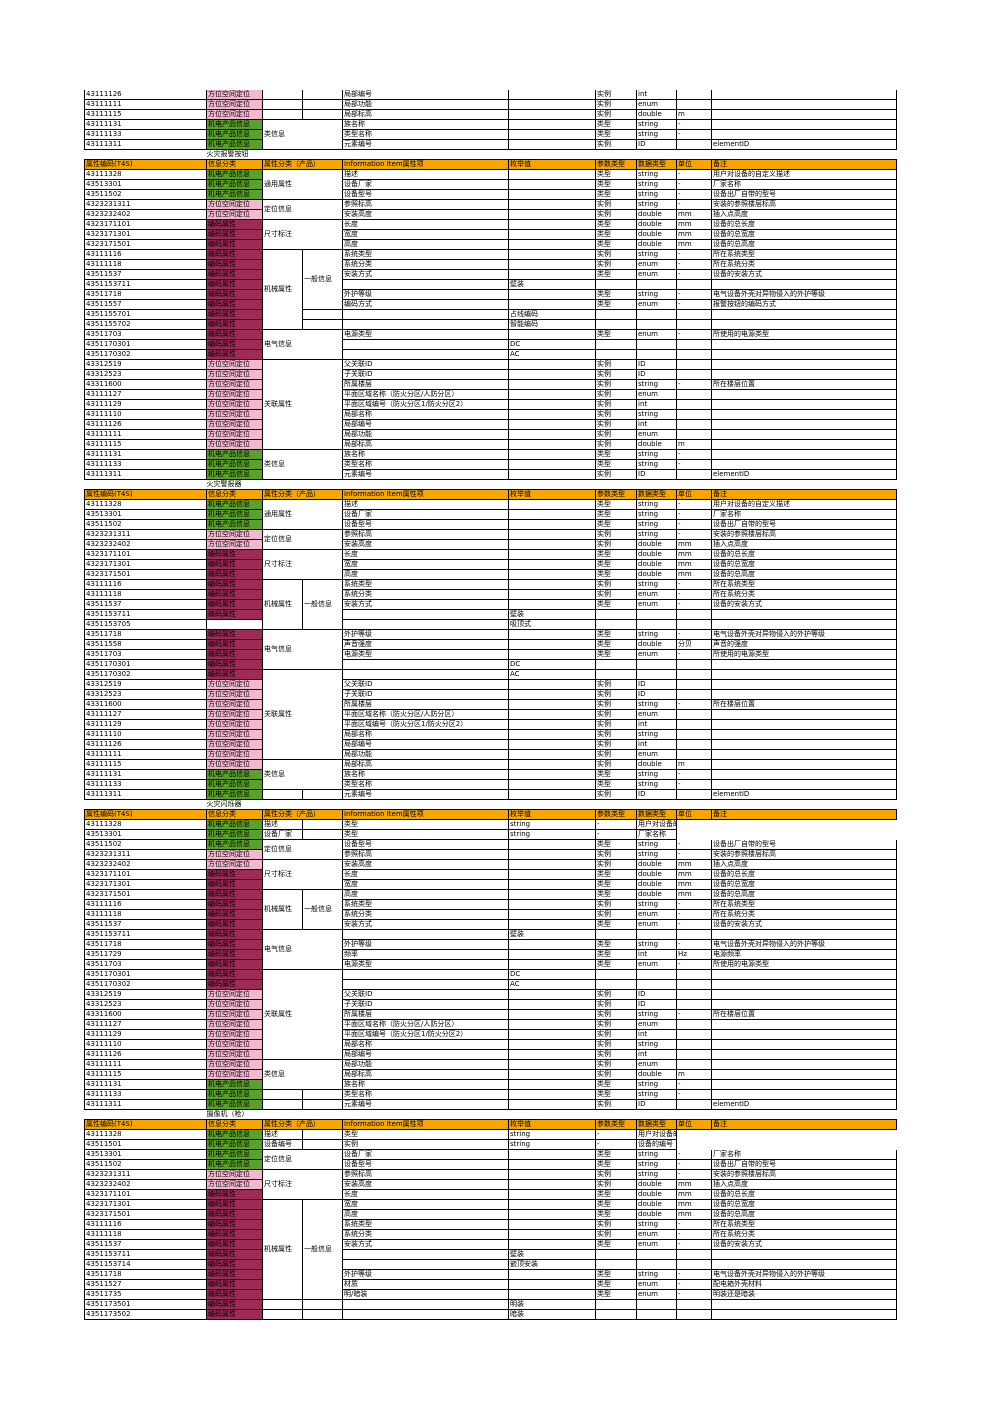 This screenshot has width=992, height=1403. I want to click on table-row: 4351170302 编码属性 AC, so click(490, 984).